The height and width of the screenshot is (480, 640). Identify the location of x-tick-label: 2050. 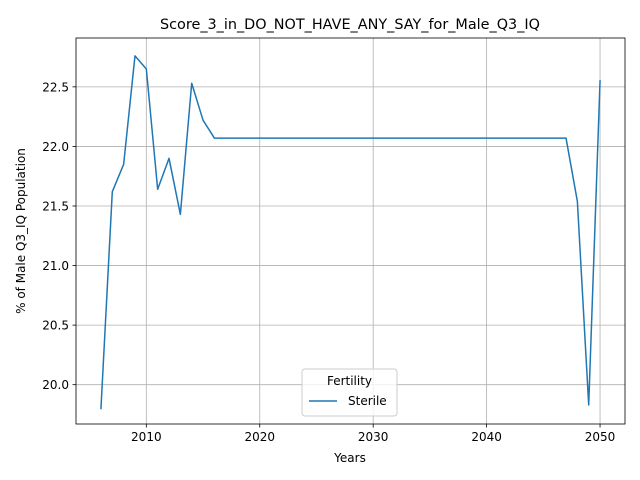
(600, 437).